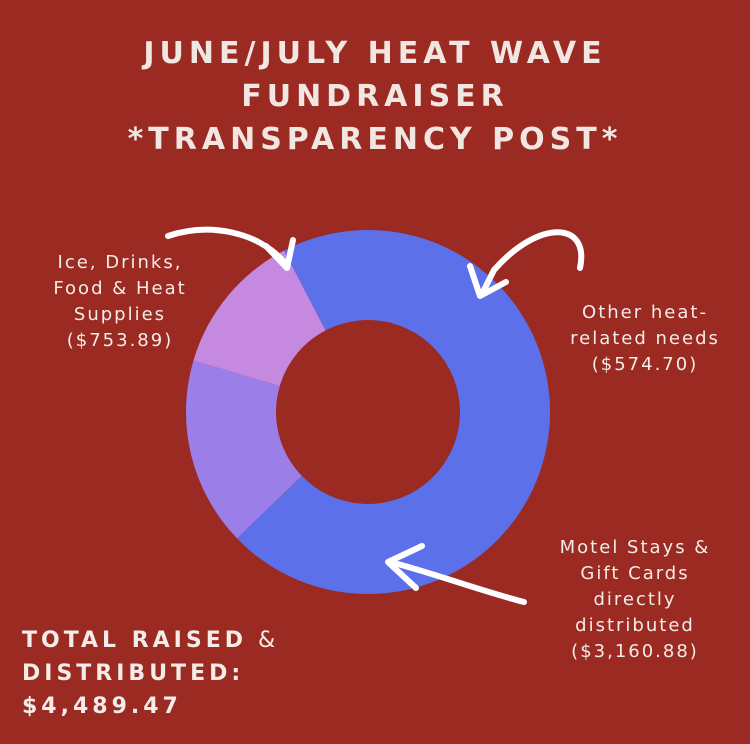 This screenshot has height=744, width=750. I want to click on label-ice-line-1: Ice, Drinks,, so click(120, 262).